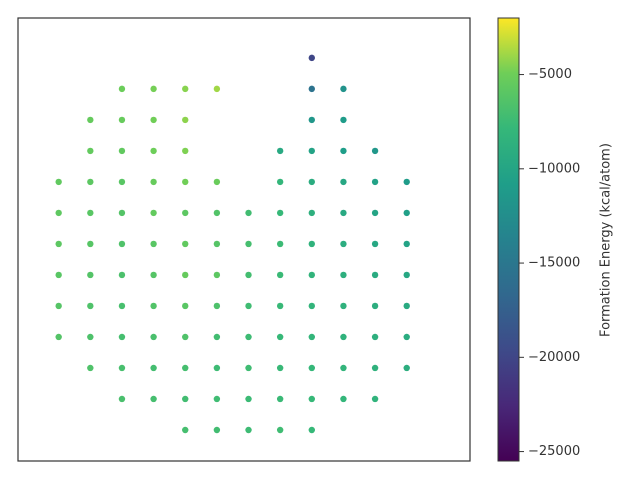 This screenshot has width=640, height=480. Describe the element at coordinates (554, 263) in the screenshot. I see `colorbar-tick-label: −15000` at that location.